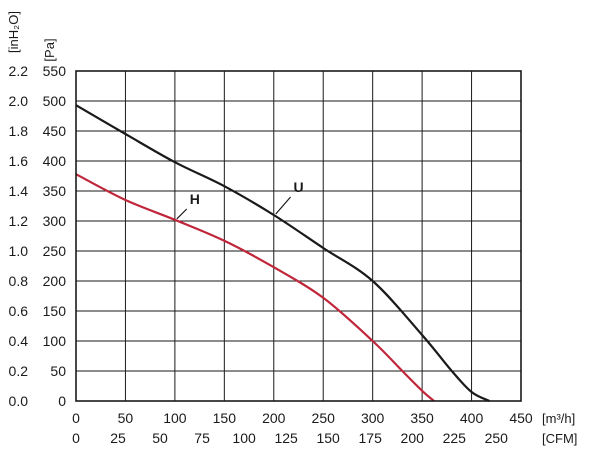 This screenshot has height=450, width=590. Describe the element at coordinates (302, 418) in the screenshot. I see `x-axis-m3h-ticks: 0 50 100 150 200 250 300 350 400 450` at that location.